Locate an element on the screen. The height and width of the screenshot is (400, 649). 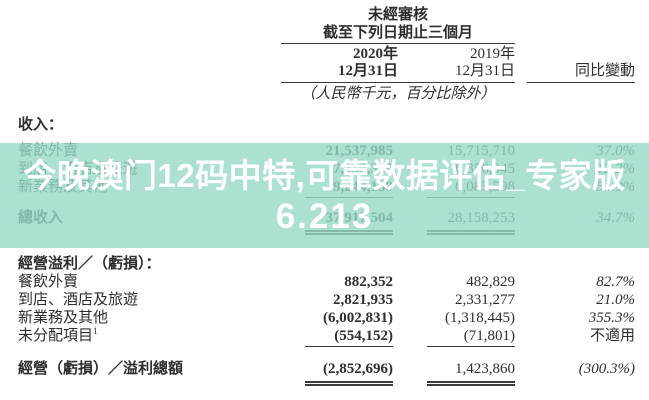
profit-row-food-delivery: 餐飲外賣 882,352 482,829 82.7% is located at coordinates (326, 282).